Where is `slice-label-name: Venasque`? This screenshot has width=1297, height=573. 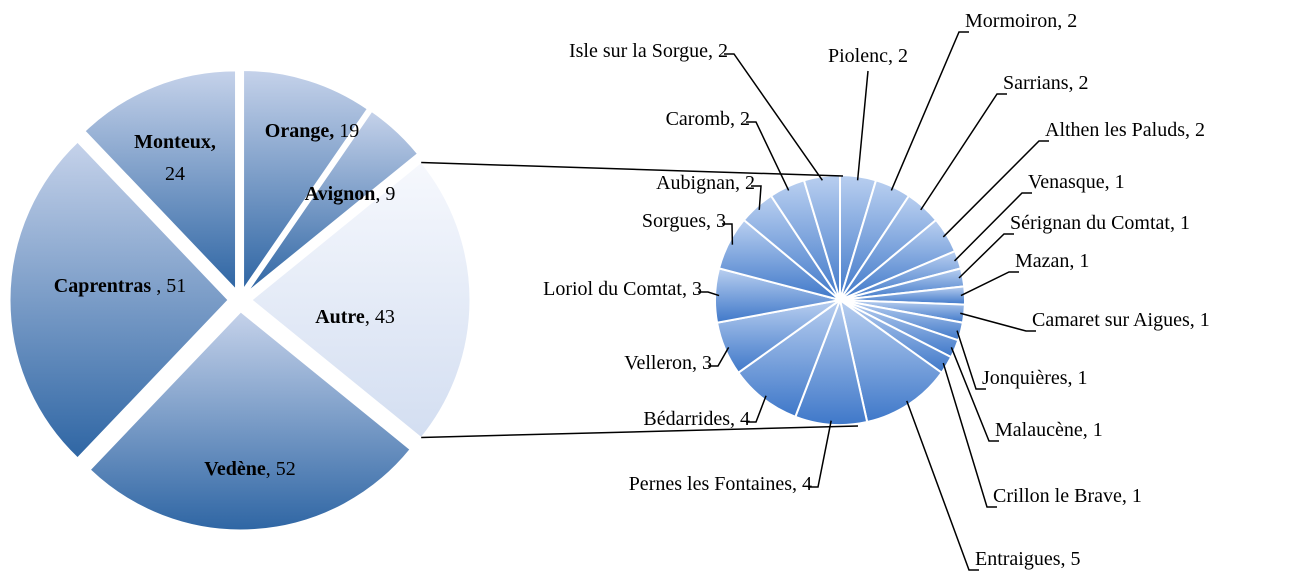
slice-label-name: Venasque is located at coordinates (1066, 182).